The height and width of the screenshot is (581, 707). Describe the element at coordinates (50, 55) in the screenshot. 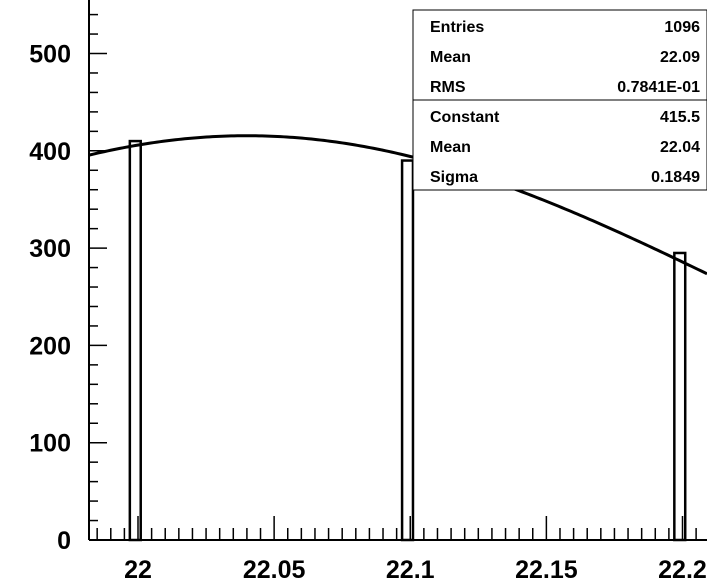

I see `y-tick-label: 500` at that location.